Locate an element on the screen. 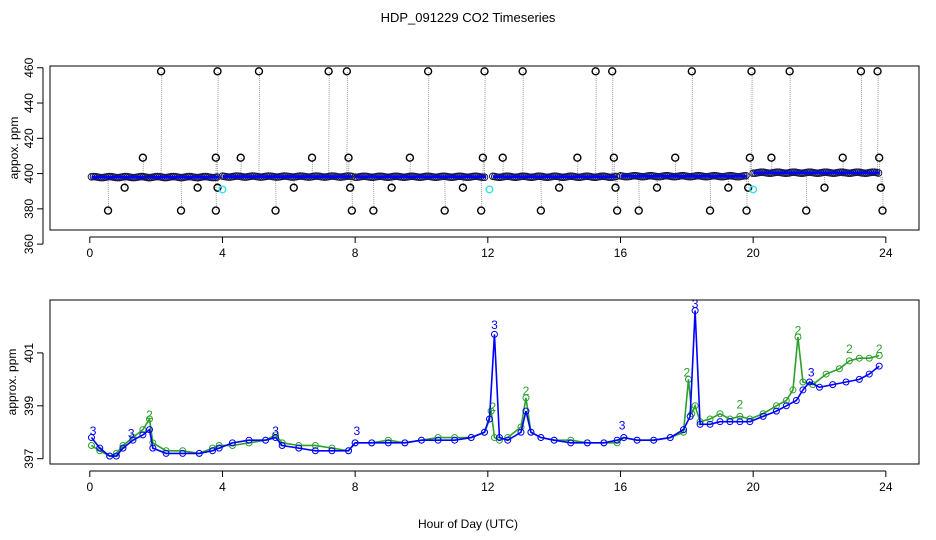 The width and height of the screenshot is (936, 540). top-y-tick-label: 360 is located at coordinates (29, 244).